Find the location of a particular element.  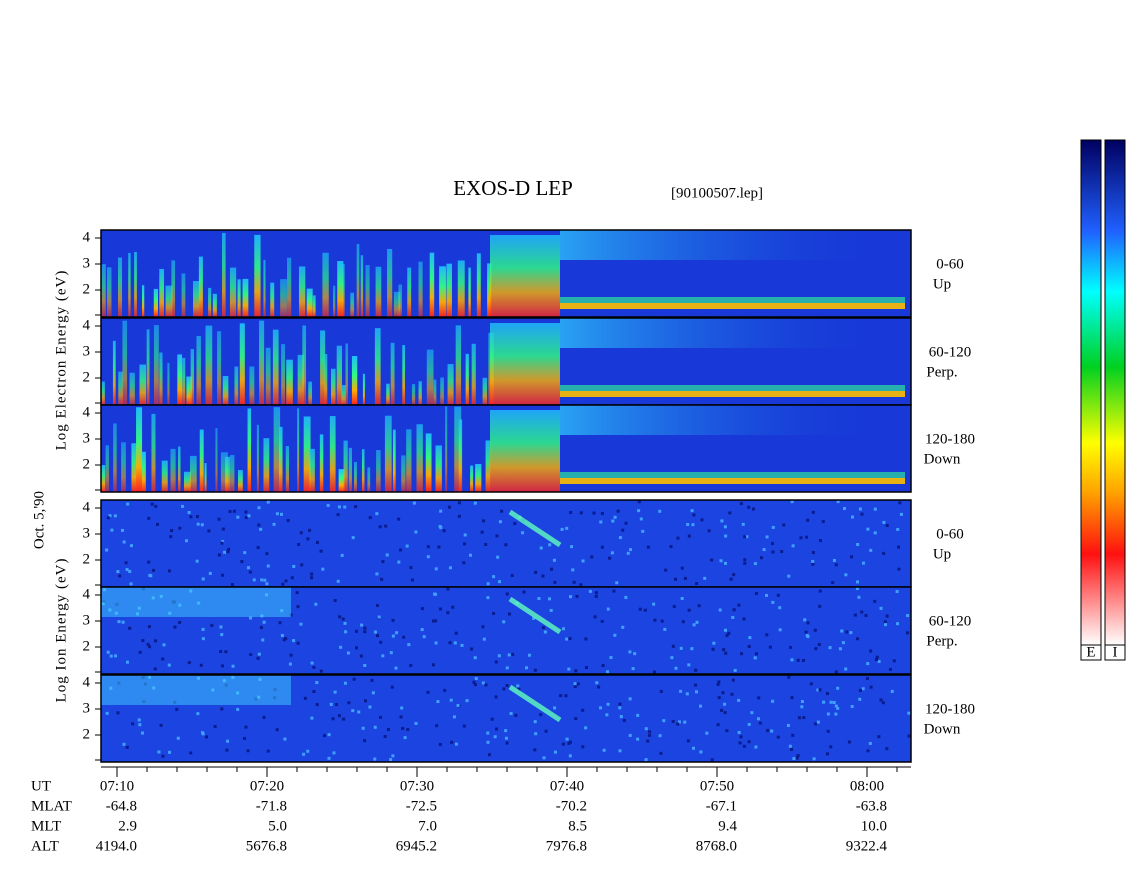

panel-frame is located at coordinates (506, 273).